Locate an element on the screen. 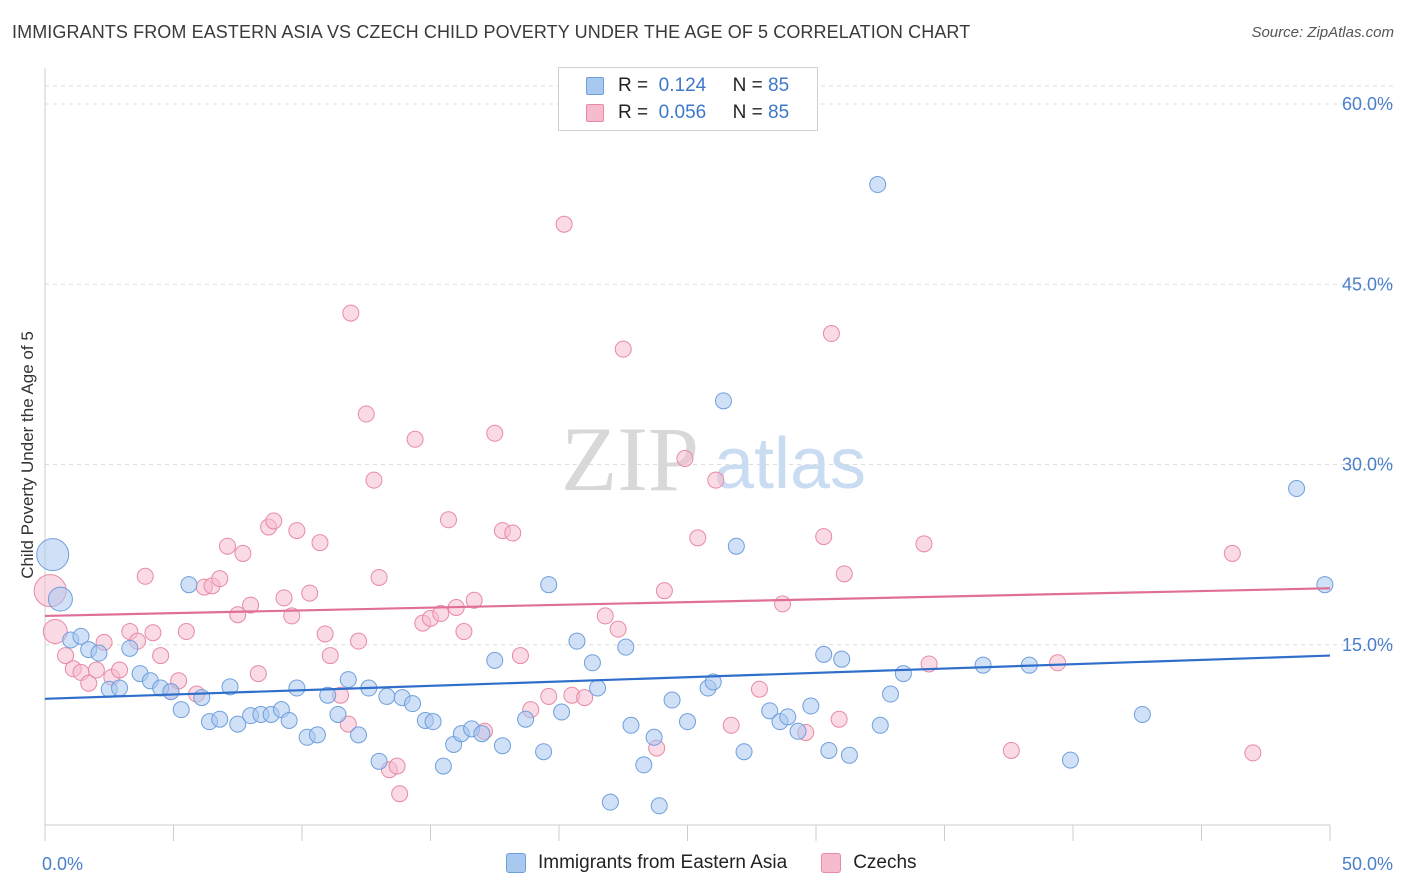 Image resolution: width=1406 pixels, height=892 pixels. eastern-asia-trend-line is located at coordinates (687, 677).